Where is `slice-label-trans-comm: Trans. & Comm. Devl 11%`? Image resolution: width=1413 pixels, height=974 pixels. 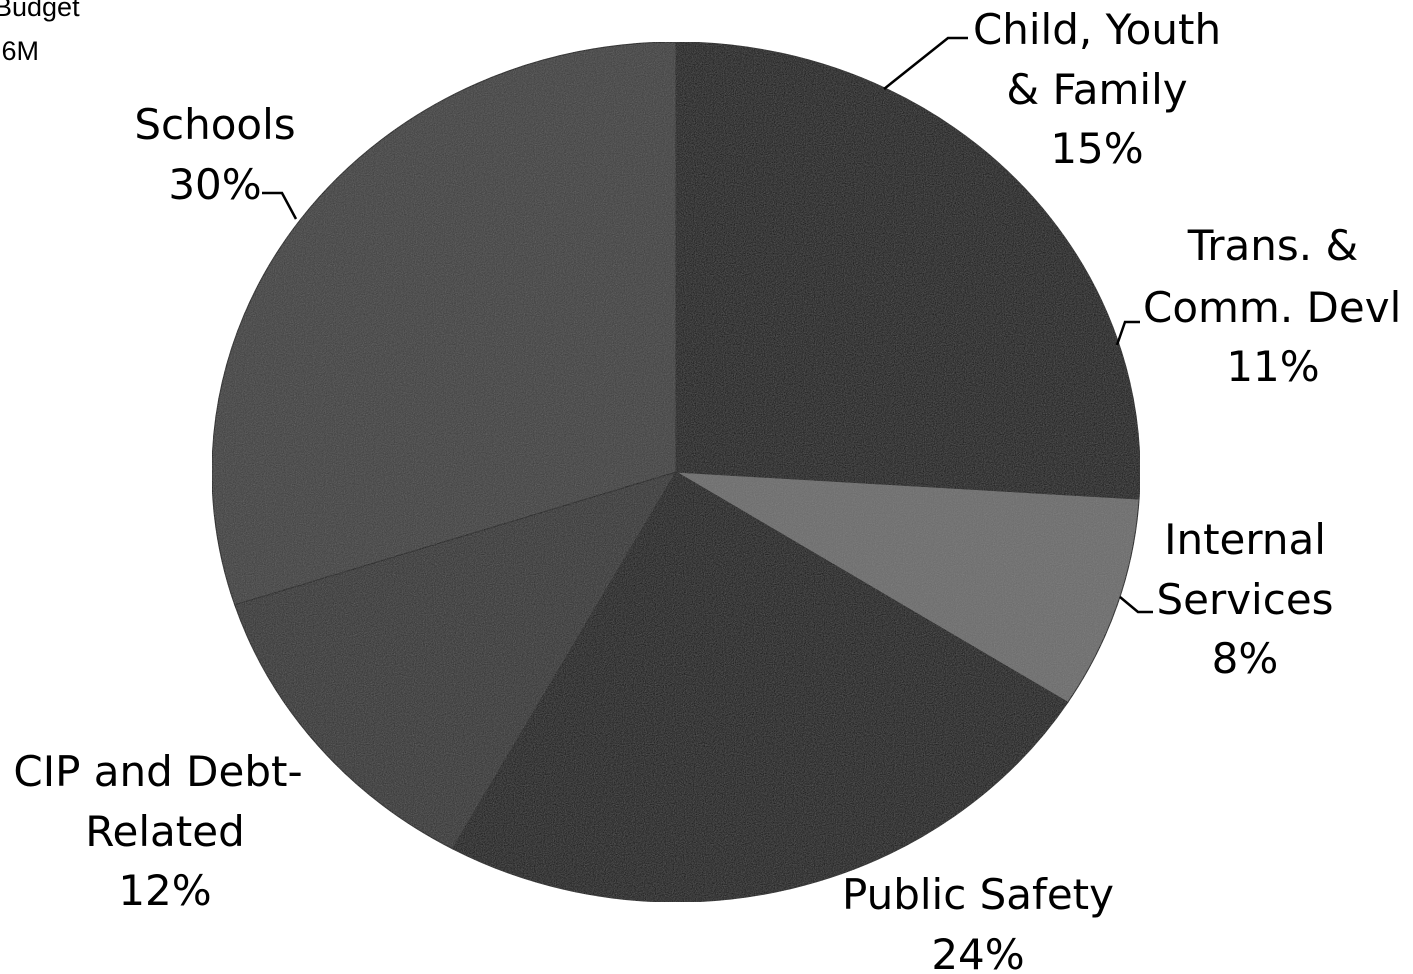
slice-label-trans-comm: Trans. & Comm. Devl 11% is located at coordinates (1272, 306).